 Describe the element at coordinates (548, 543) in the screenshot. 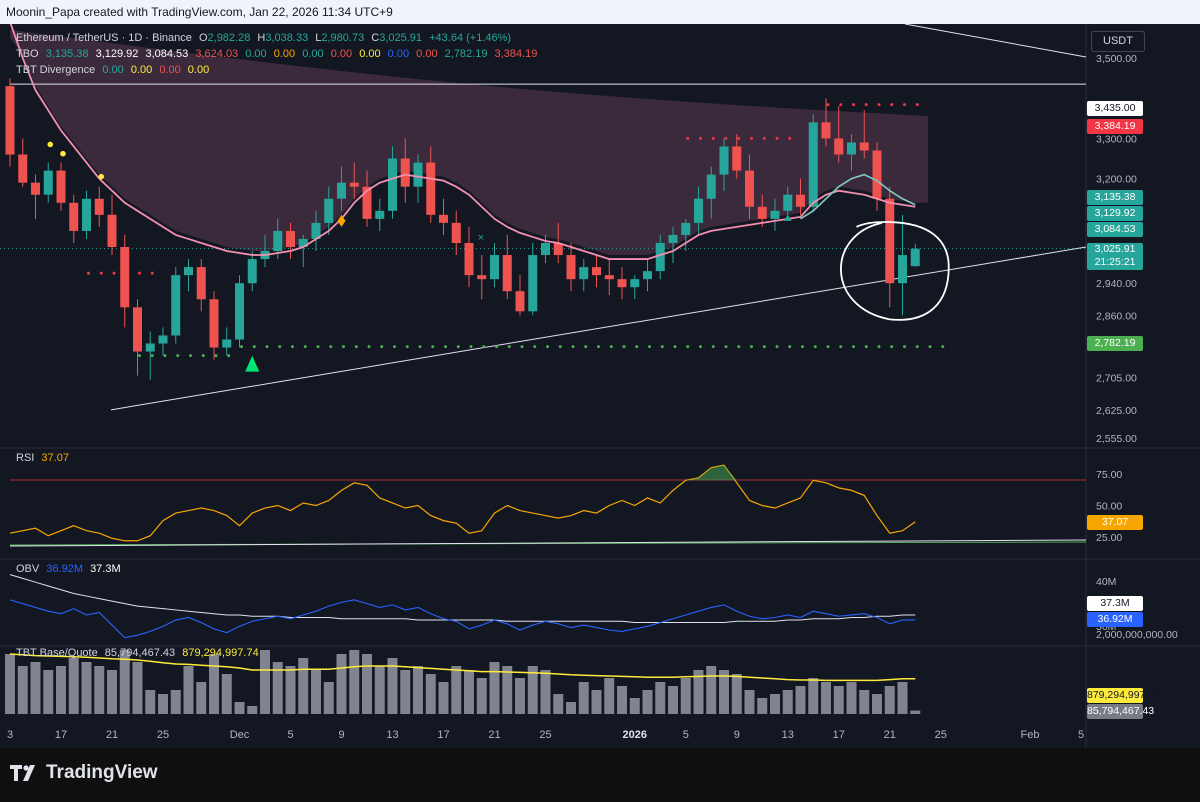

I see `rsi-trendline` at that location.